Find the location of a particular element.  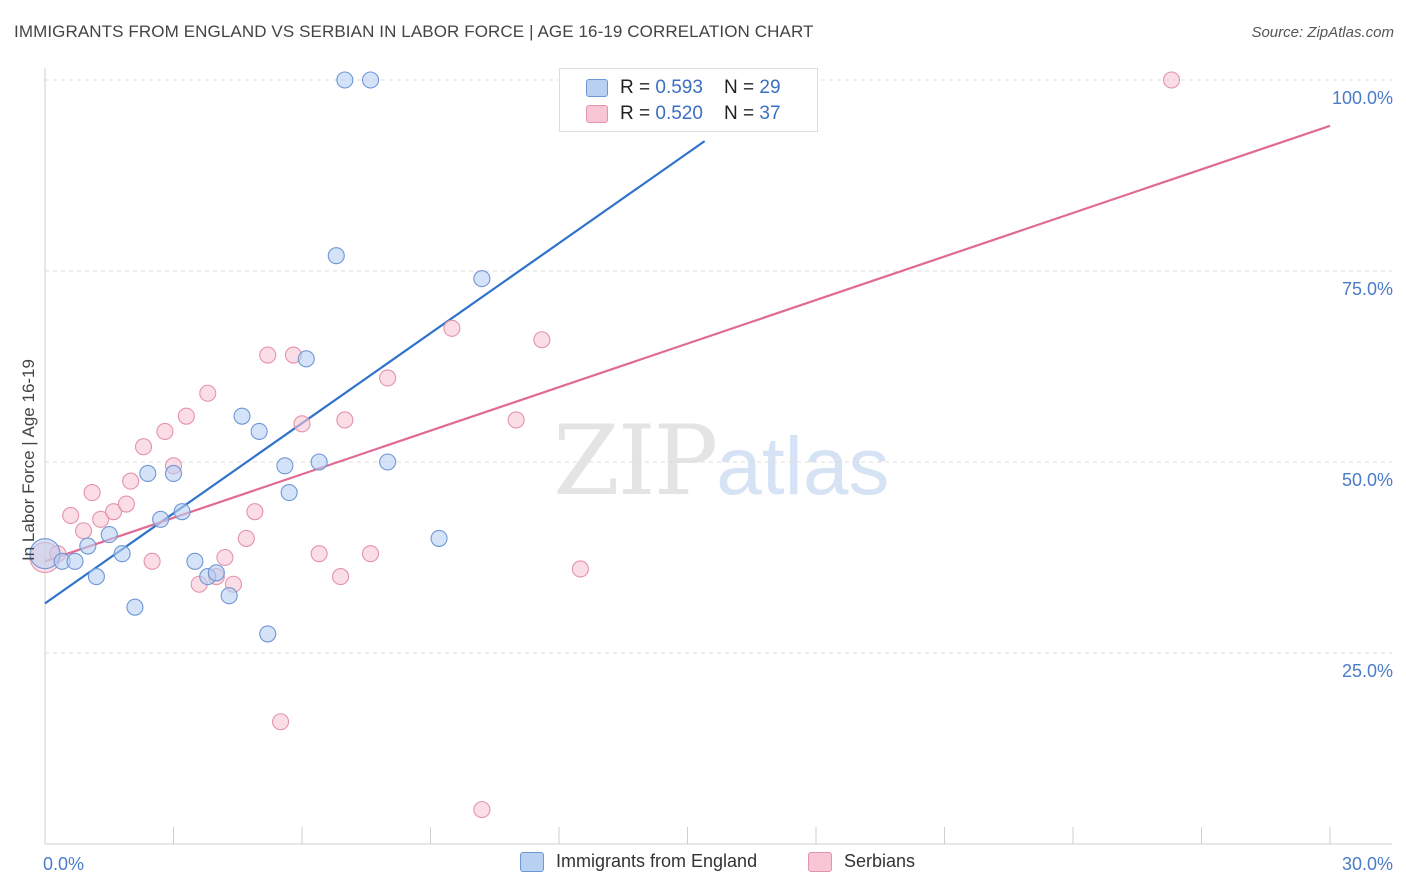

legend-r-value: 0.520 is located at coordinates (679, 113).